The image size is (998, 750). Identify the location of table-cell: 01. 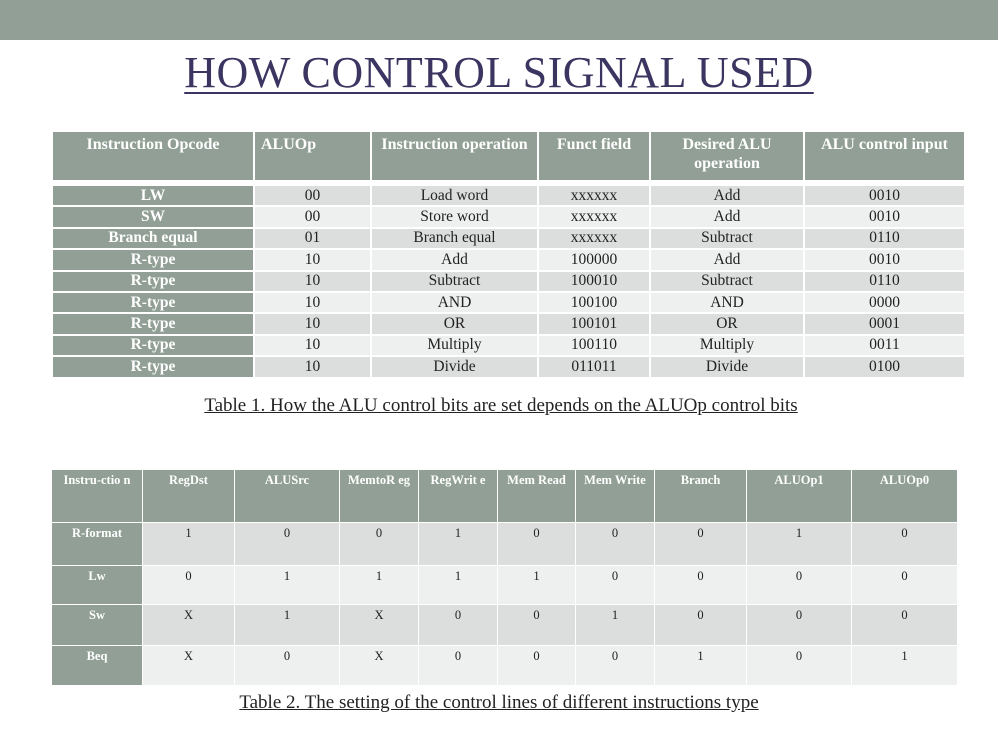
(312, 238).